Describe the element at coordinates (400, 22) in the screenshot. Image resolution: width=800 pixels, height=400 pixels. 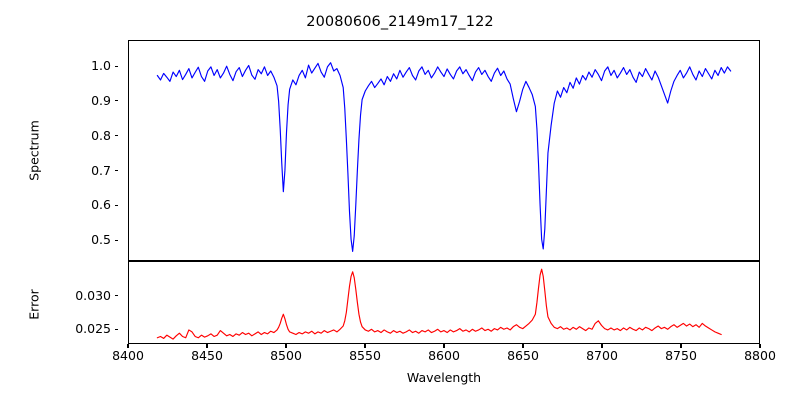
I see `chart-title: 20080606_2149m17_122` at that location.